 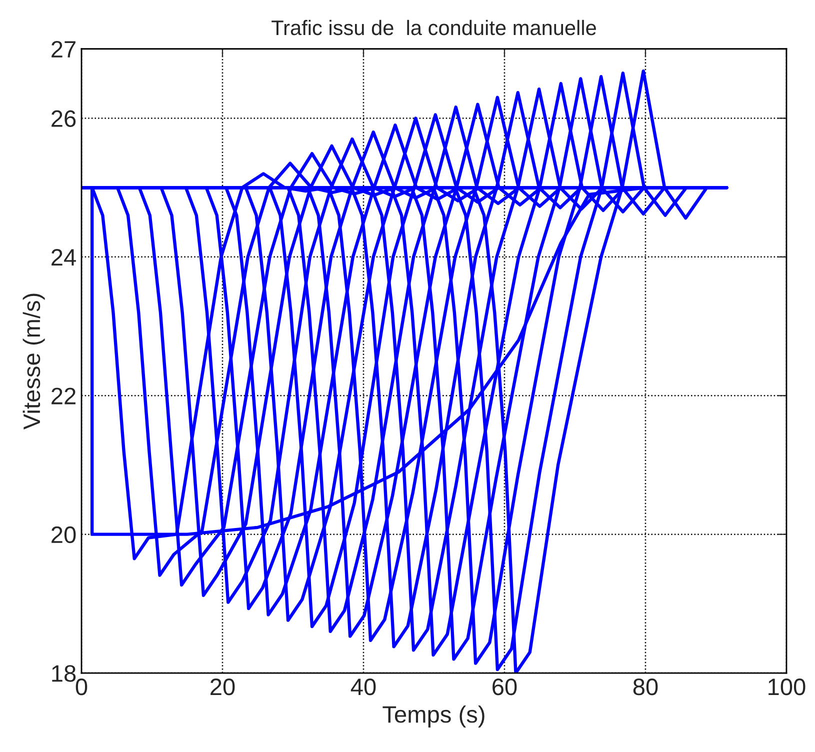 What do you see at coordinates (82, 687) in the screenshot?
I see `x-tick-label: 0` at bounding box center [82, 687].